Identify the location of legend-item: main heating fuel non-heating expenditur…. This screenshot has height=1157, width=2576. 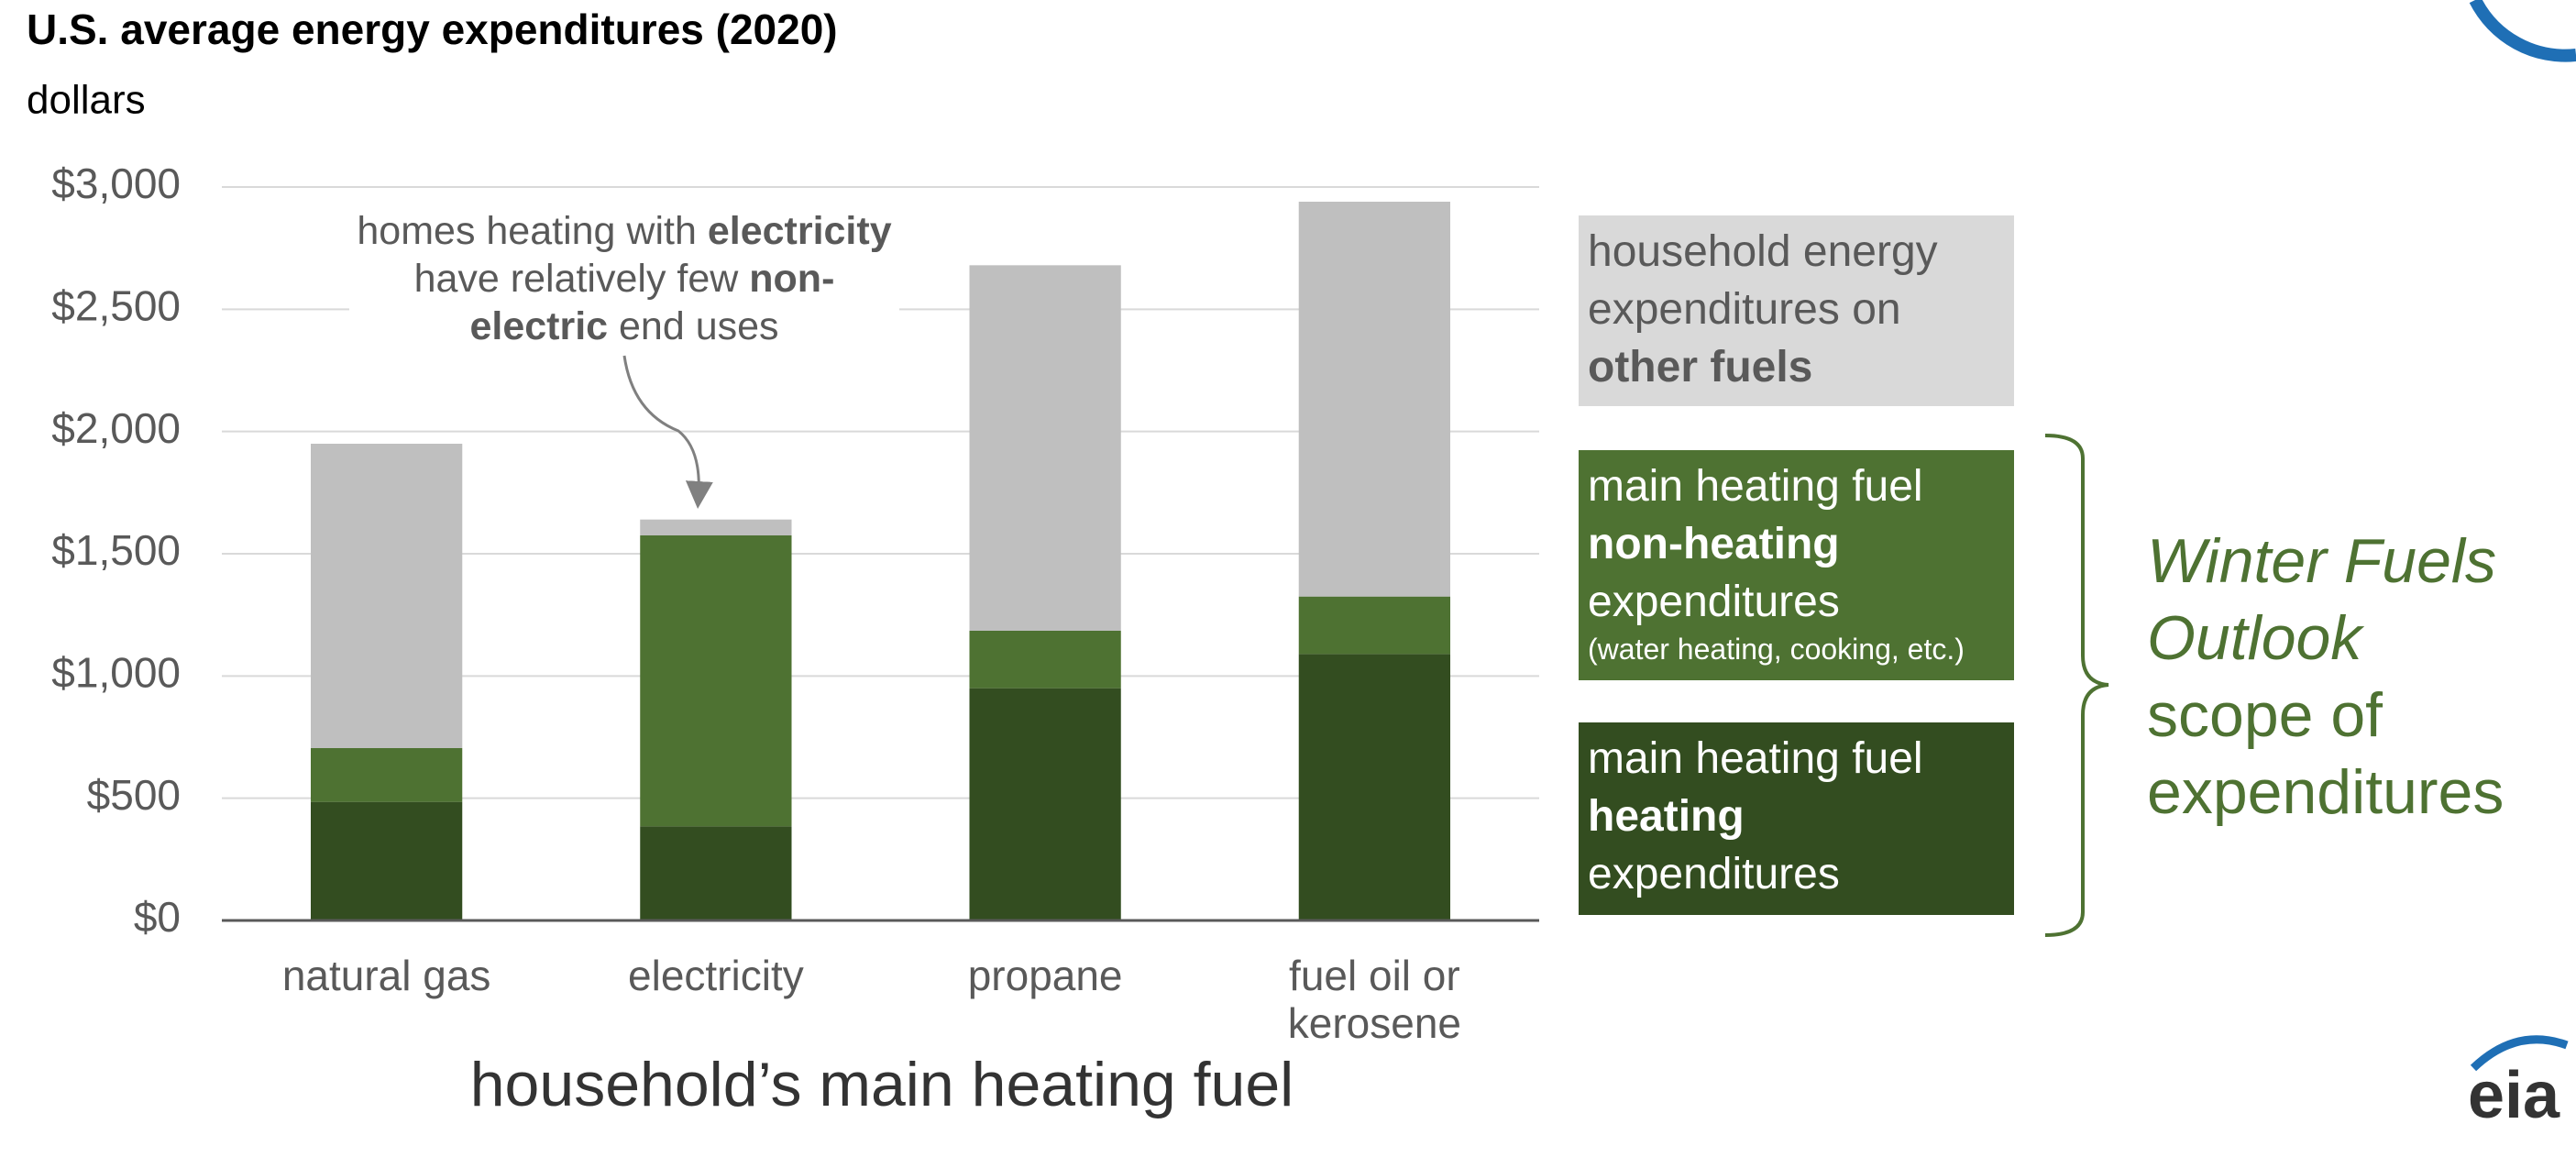
(1797, 565).